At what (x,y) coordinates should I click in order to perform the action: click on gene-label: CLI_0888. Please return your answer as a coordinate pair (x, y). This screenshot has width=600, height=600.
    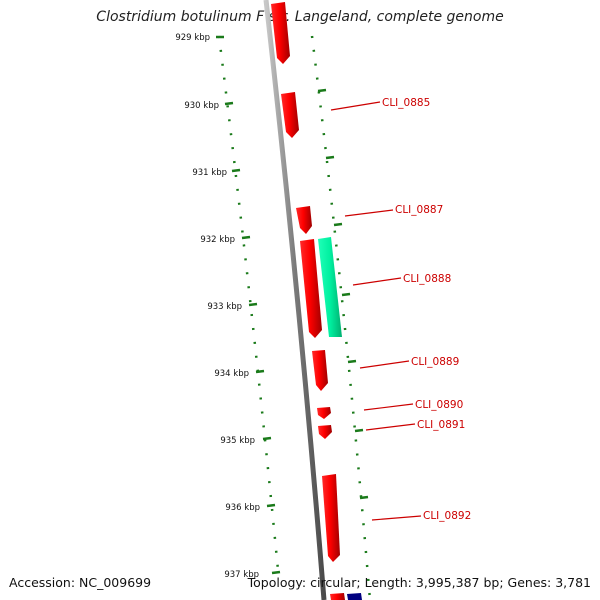
    Looking at the image, I should click on (427, 279).